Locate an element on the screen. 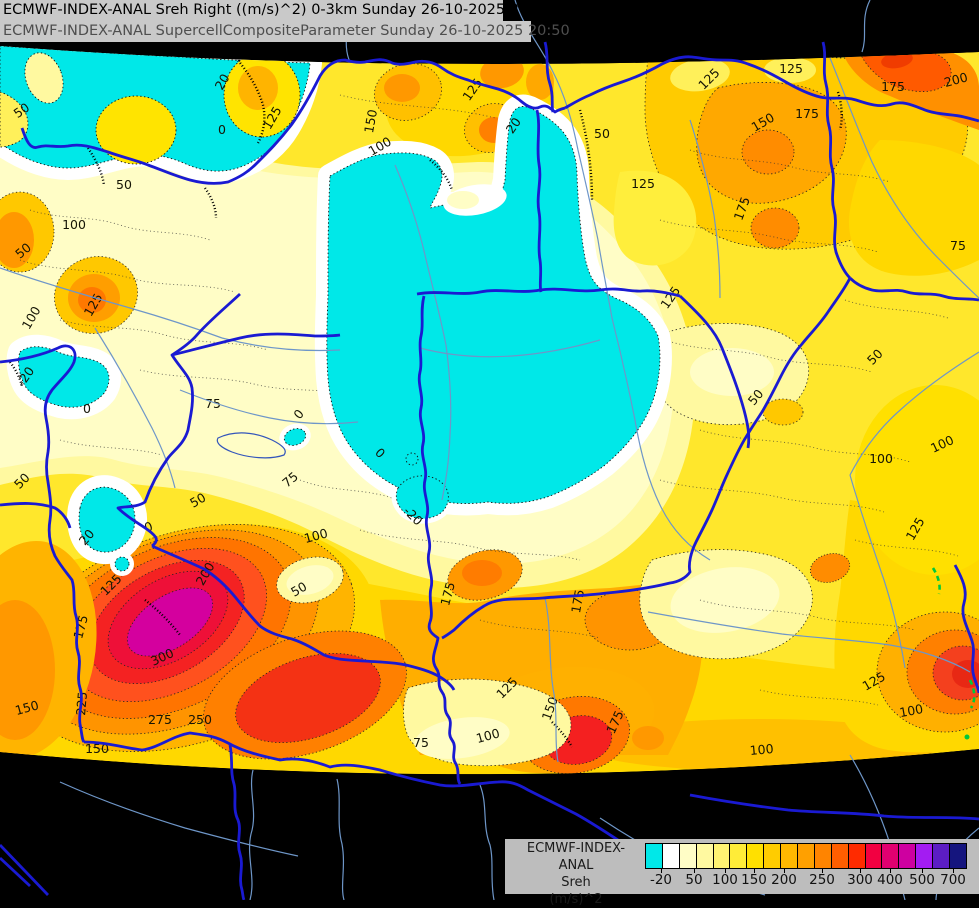 Image resolution: width=979 pixels, height=908 pixels. orange-west-bottom is located at coordinates (27, 670).